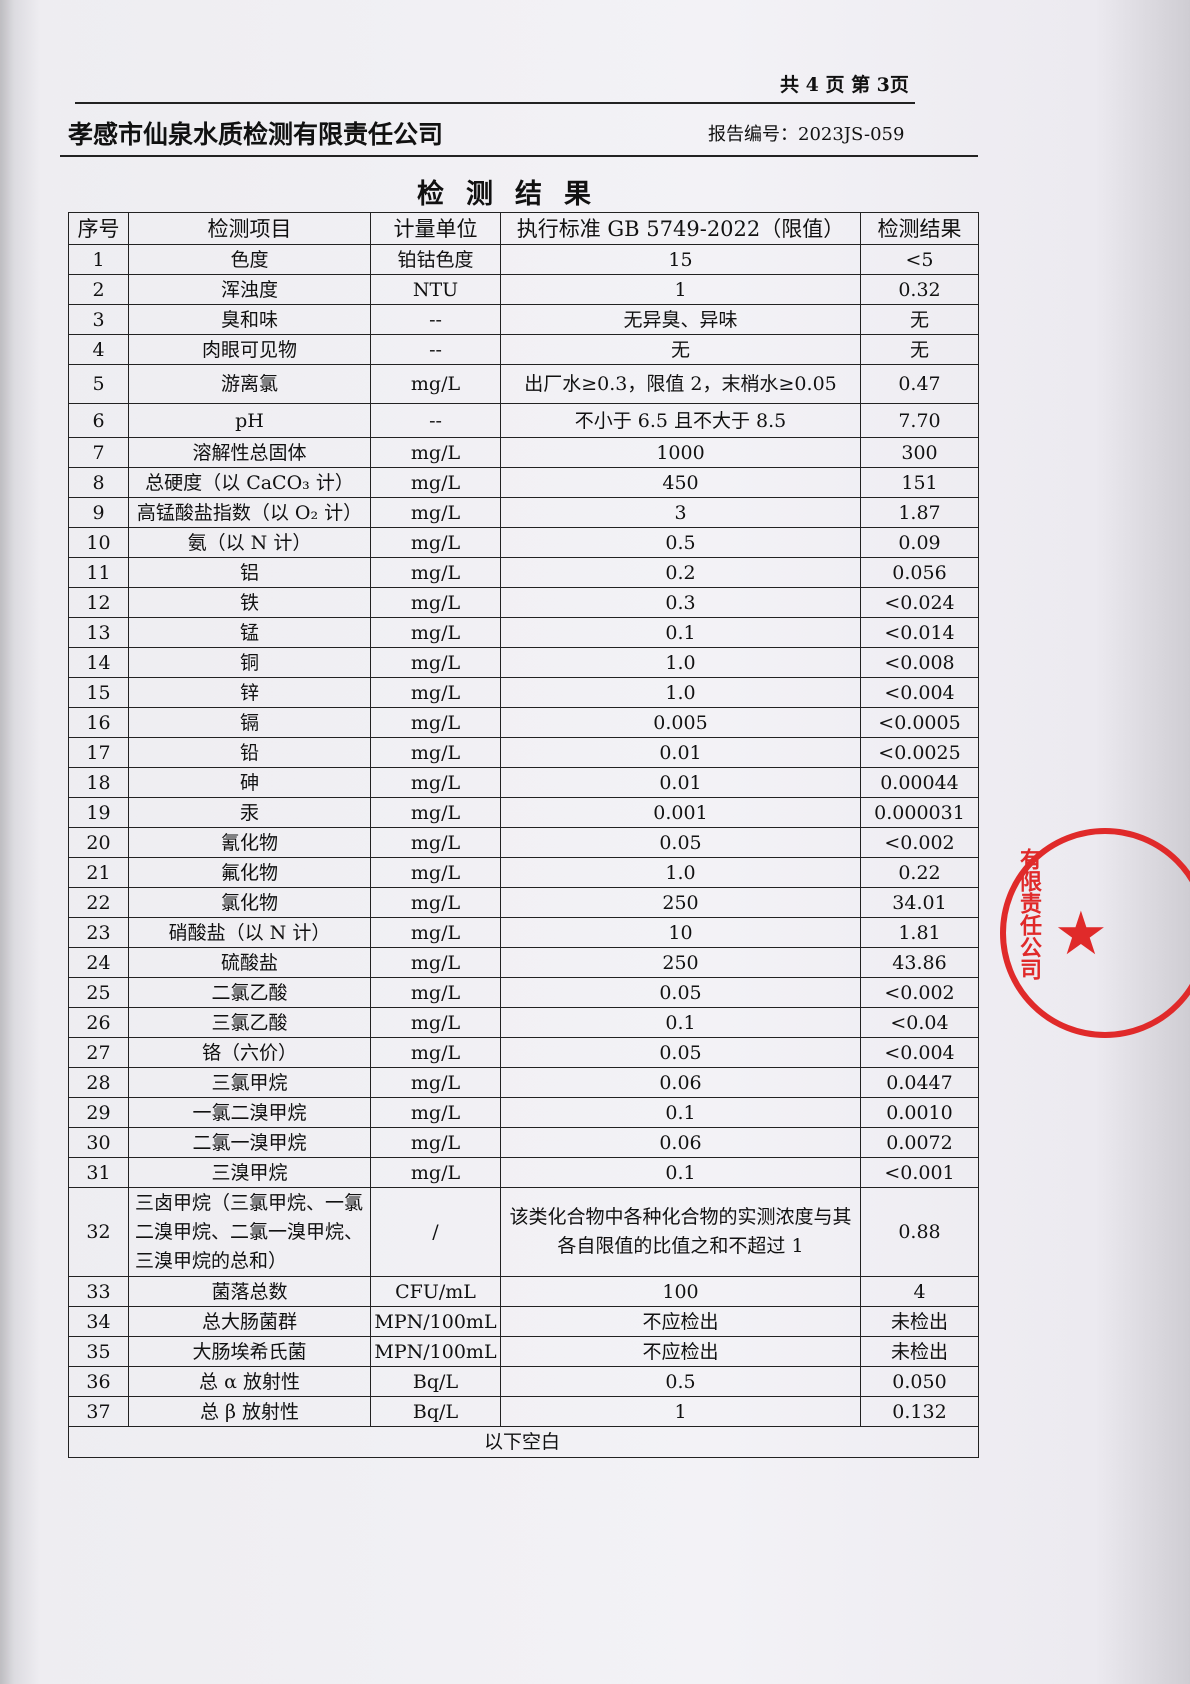  I want to click on table-row: 37 总 β 放射性 Bq/L 1 0.132, so click(523, 1411).